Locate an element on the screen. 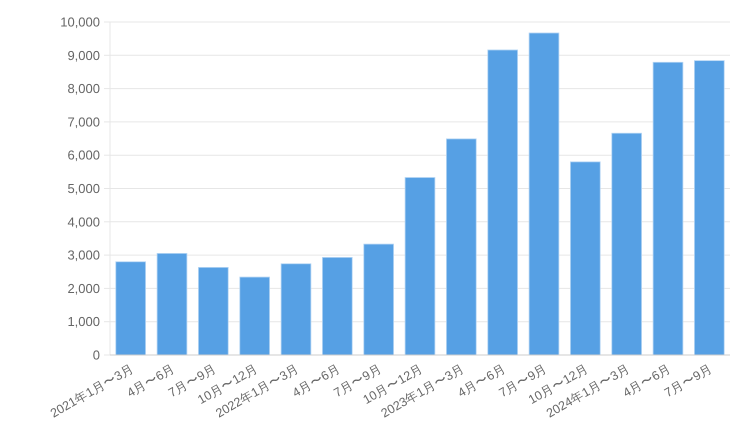 Image resolution: width=740 pixels, height=440 pixels. y-tick-label: 2,000 is located at coordinates (83, 288).